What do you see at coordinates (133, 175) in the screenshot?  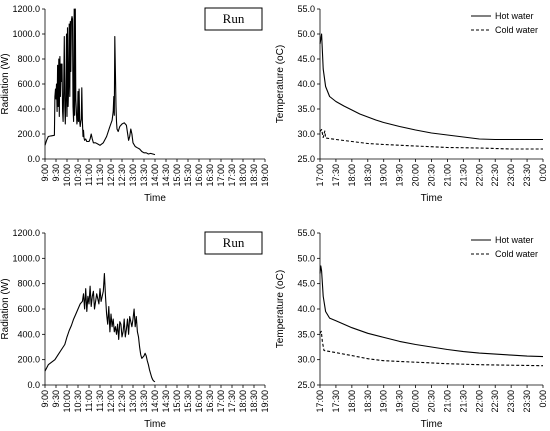 I see `x-tick-label: 13:00` at bounding box center [133, 175].